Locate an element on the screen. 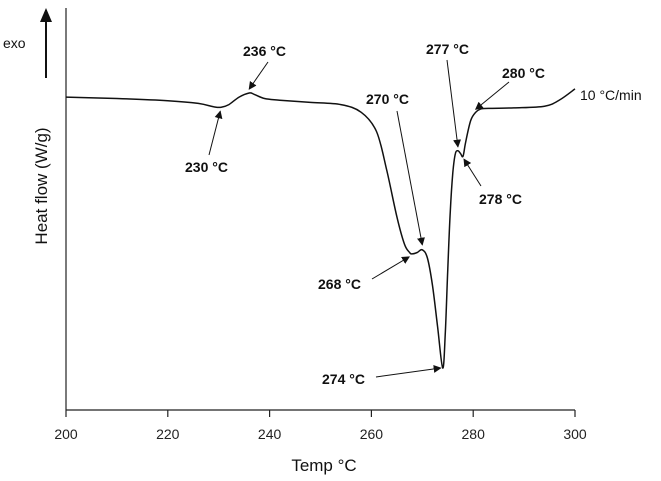  annotation-label: 268 °C is located at coordinates (339, 284).